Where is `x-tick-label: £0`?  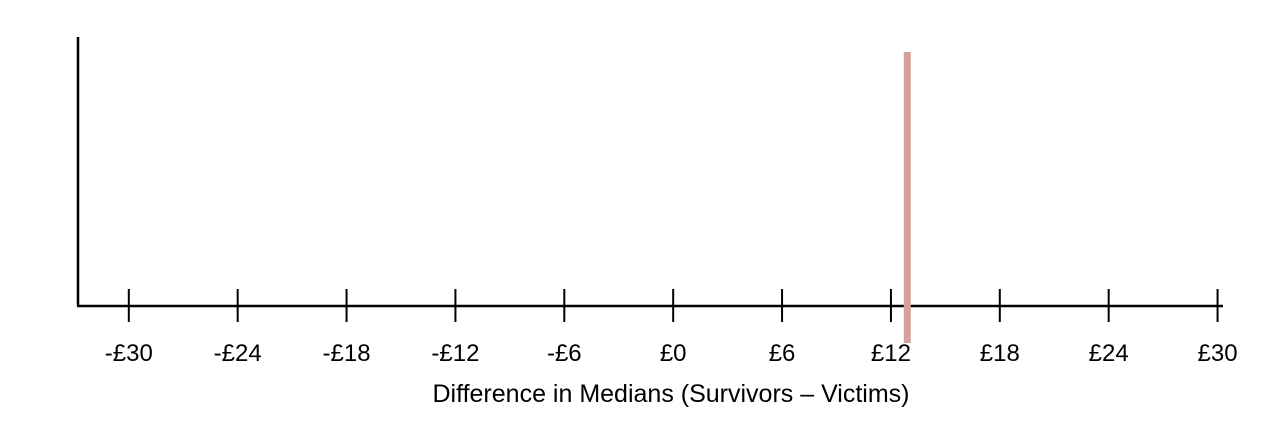 x-tick-label: £0 is located at coordinates (673, 353).